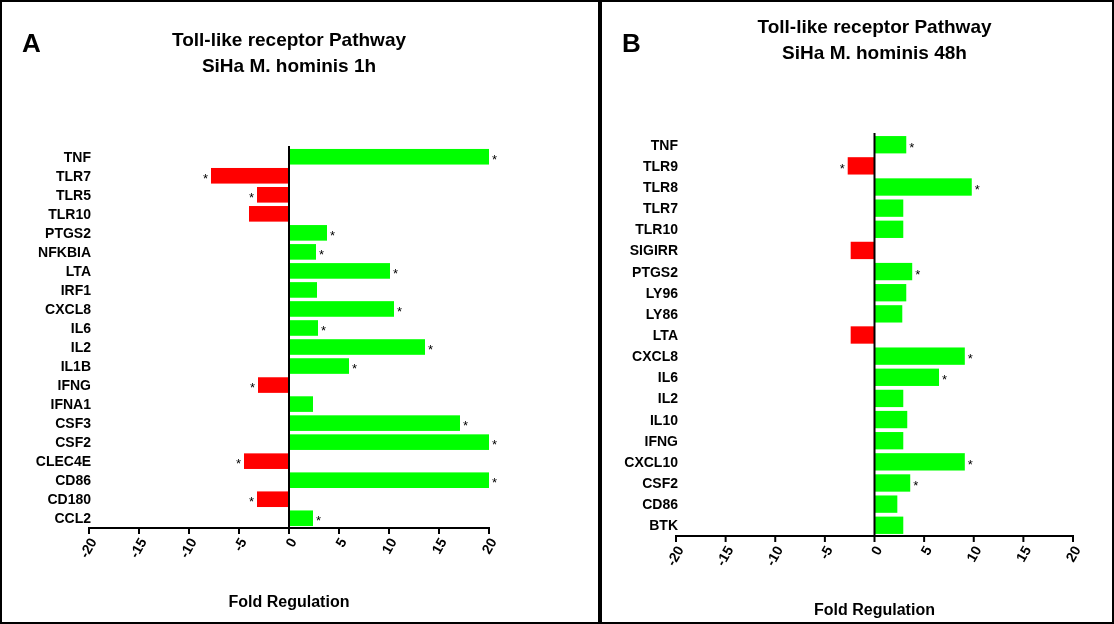 The image size is (1114, 624). Describe the element at coordinates (75, 366) in the screenshot. I see `y-tick-label: IL1B` at that location.